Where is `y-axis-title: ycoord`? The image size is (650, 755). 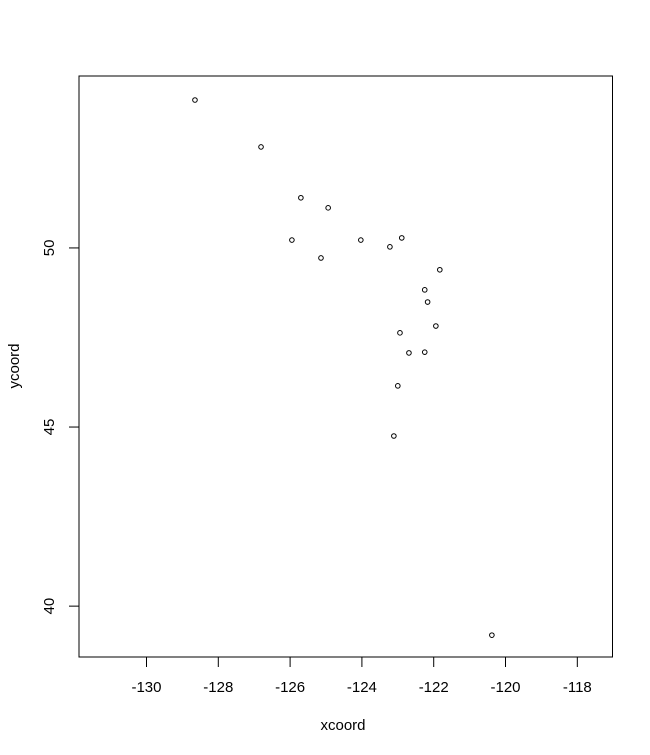 y-axis-title: ycoord is located at coordinates (14, 365).